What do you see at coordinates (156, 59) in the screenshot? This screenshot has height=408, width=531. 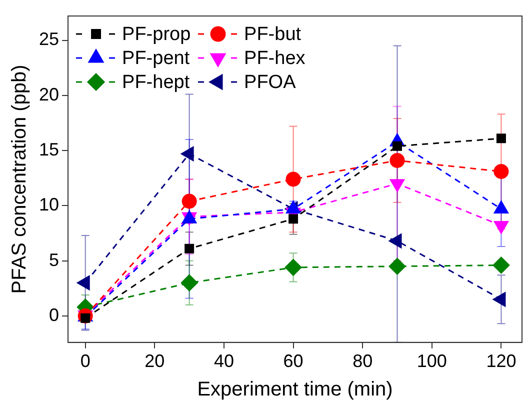 I see `legend-label: PF-pent` at bounding box center [156, 59].